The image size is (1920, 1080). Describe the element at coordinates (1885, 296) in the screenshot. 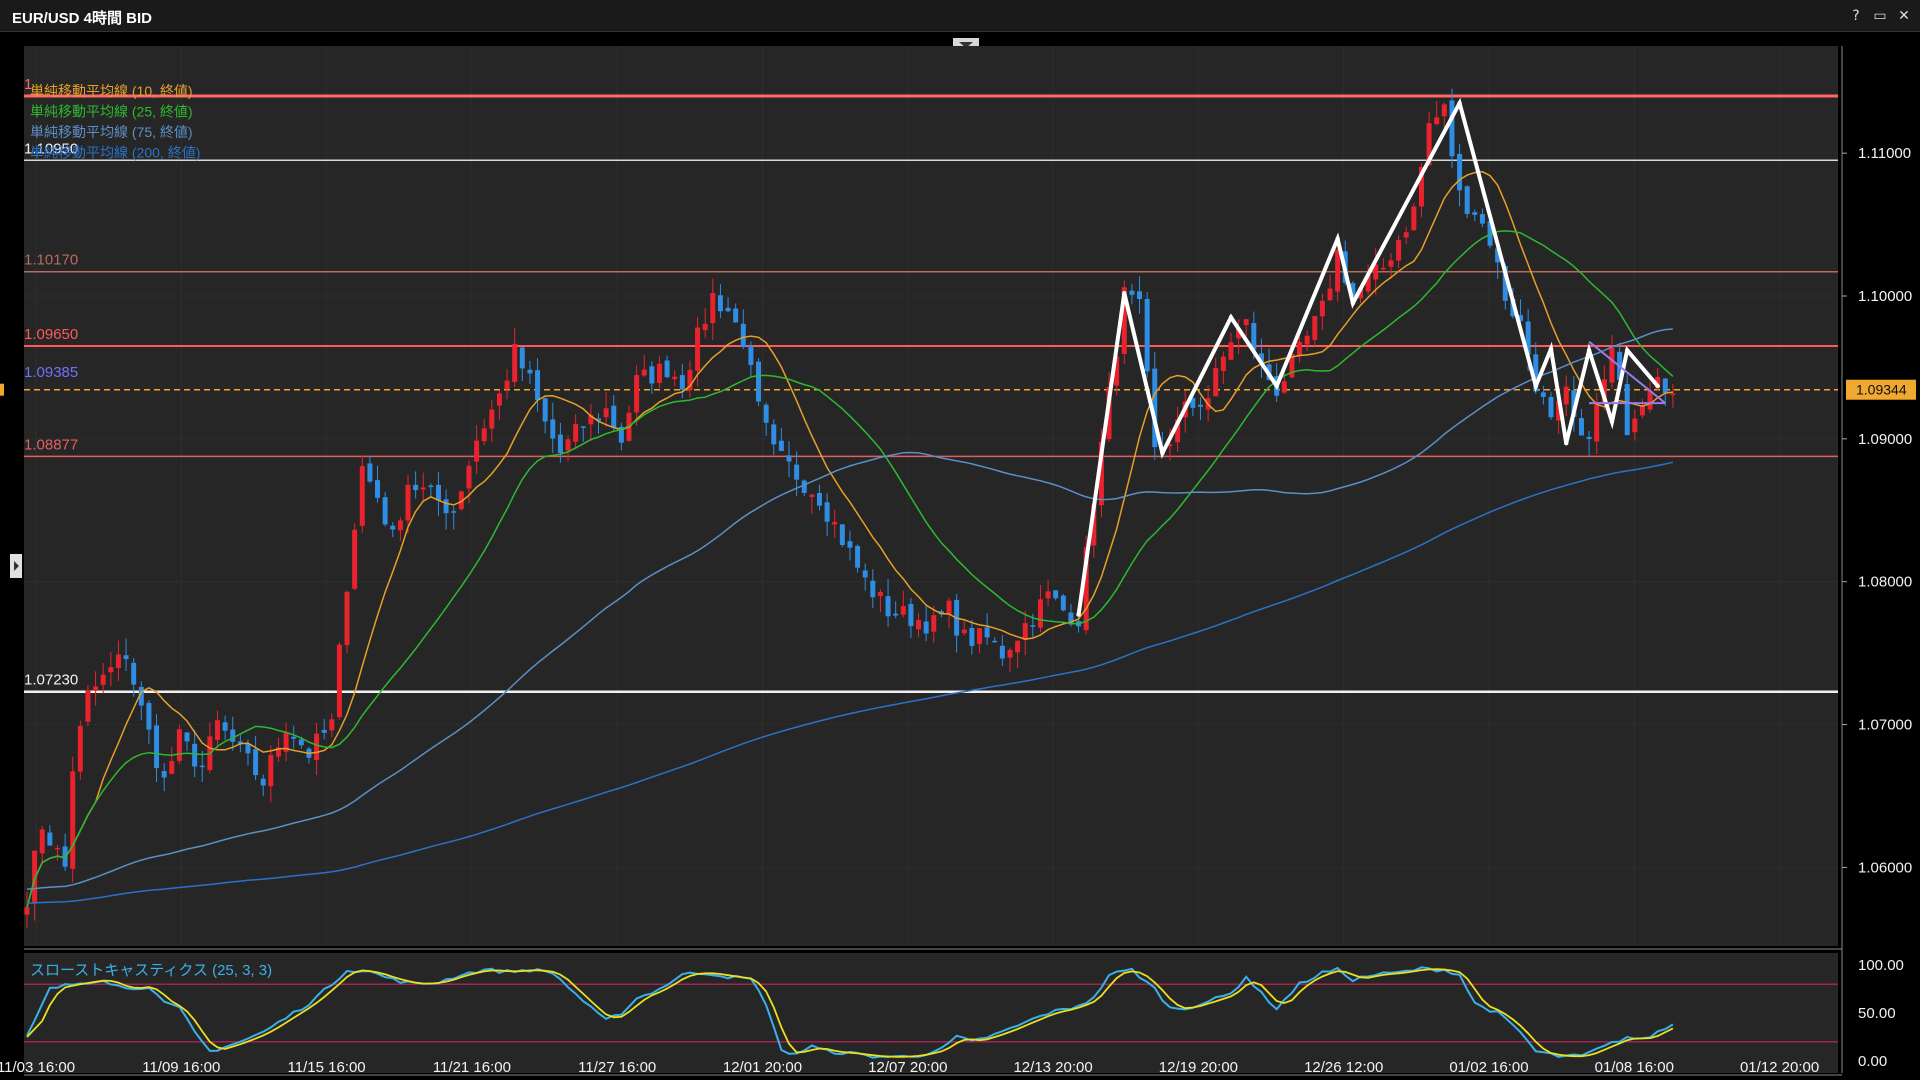

I see `y-tick-label: 1.10000` at that location.